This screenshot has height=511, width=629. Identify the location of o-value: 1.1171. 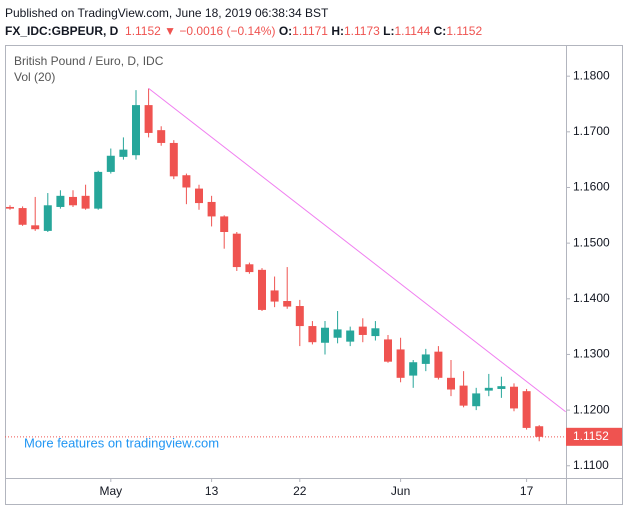
(310, 31).